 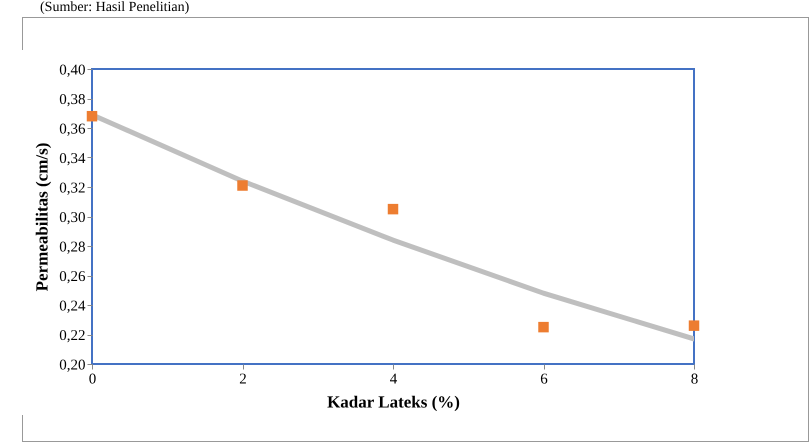 What do you see at coordinates (72, 336) in the screenshot?
I see `y-tick-label: 0,22` at bounding box center [72, 336].